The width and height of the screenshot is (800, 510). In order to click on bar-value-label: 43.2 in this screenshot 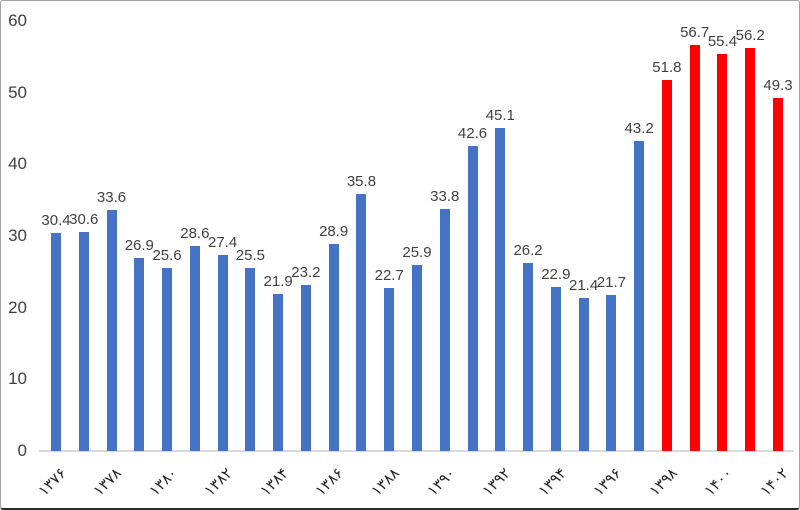, I will do `click(639, 129)`.